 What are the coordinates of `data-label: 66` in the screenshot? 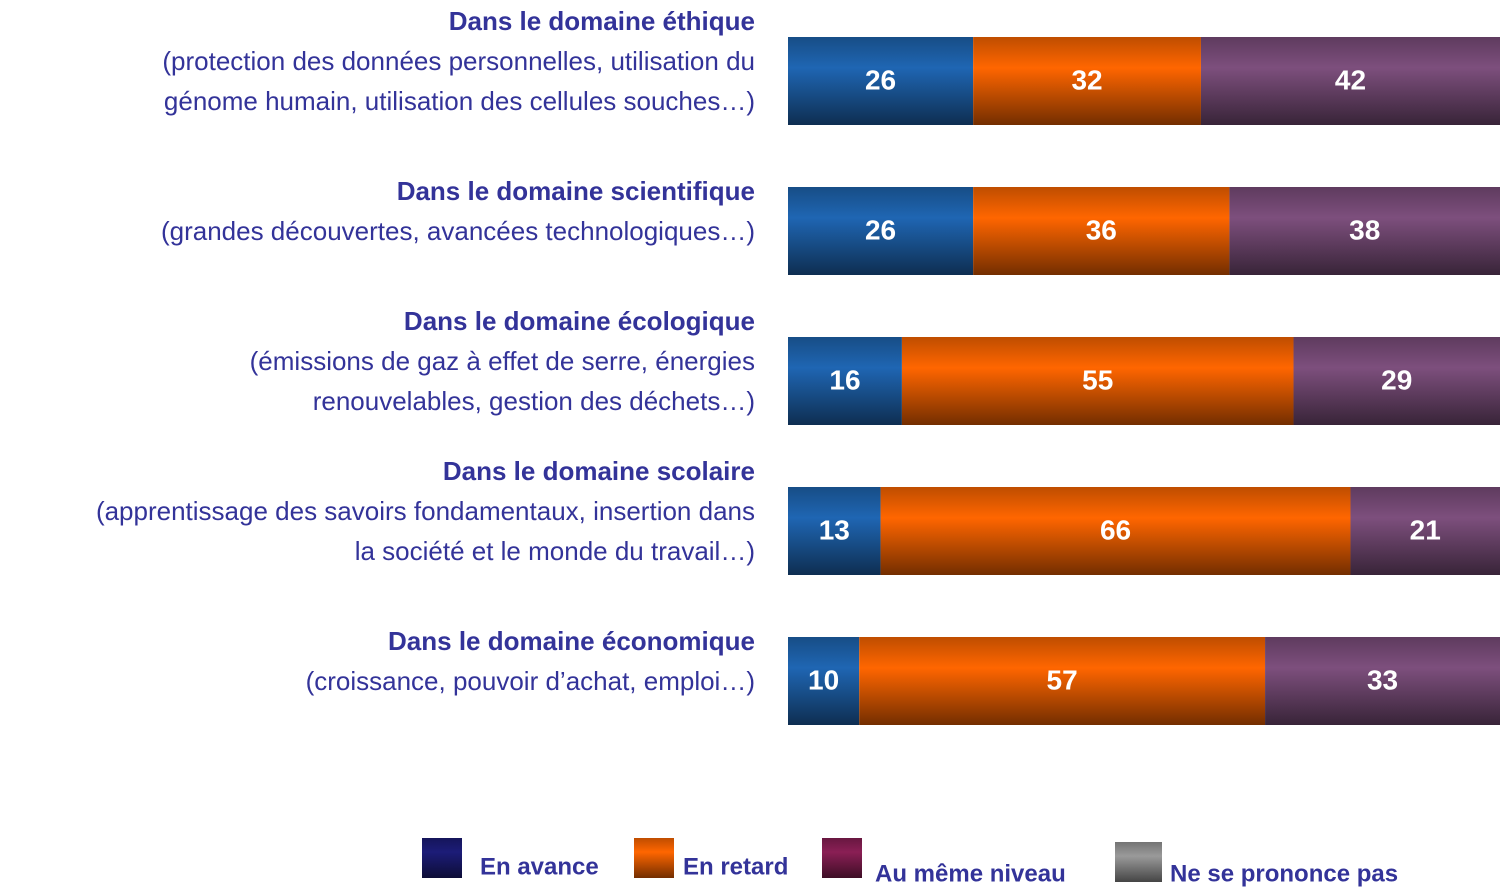 It's located at (1115, 529).